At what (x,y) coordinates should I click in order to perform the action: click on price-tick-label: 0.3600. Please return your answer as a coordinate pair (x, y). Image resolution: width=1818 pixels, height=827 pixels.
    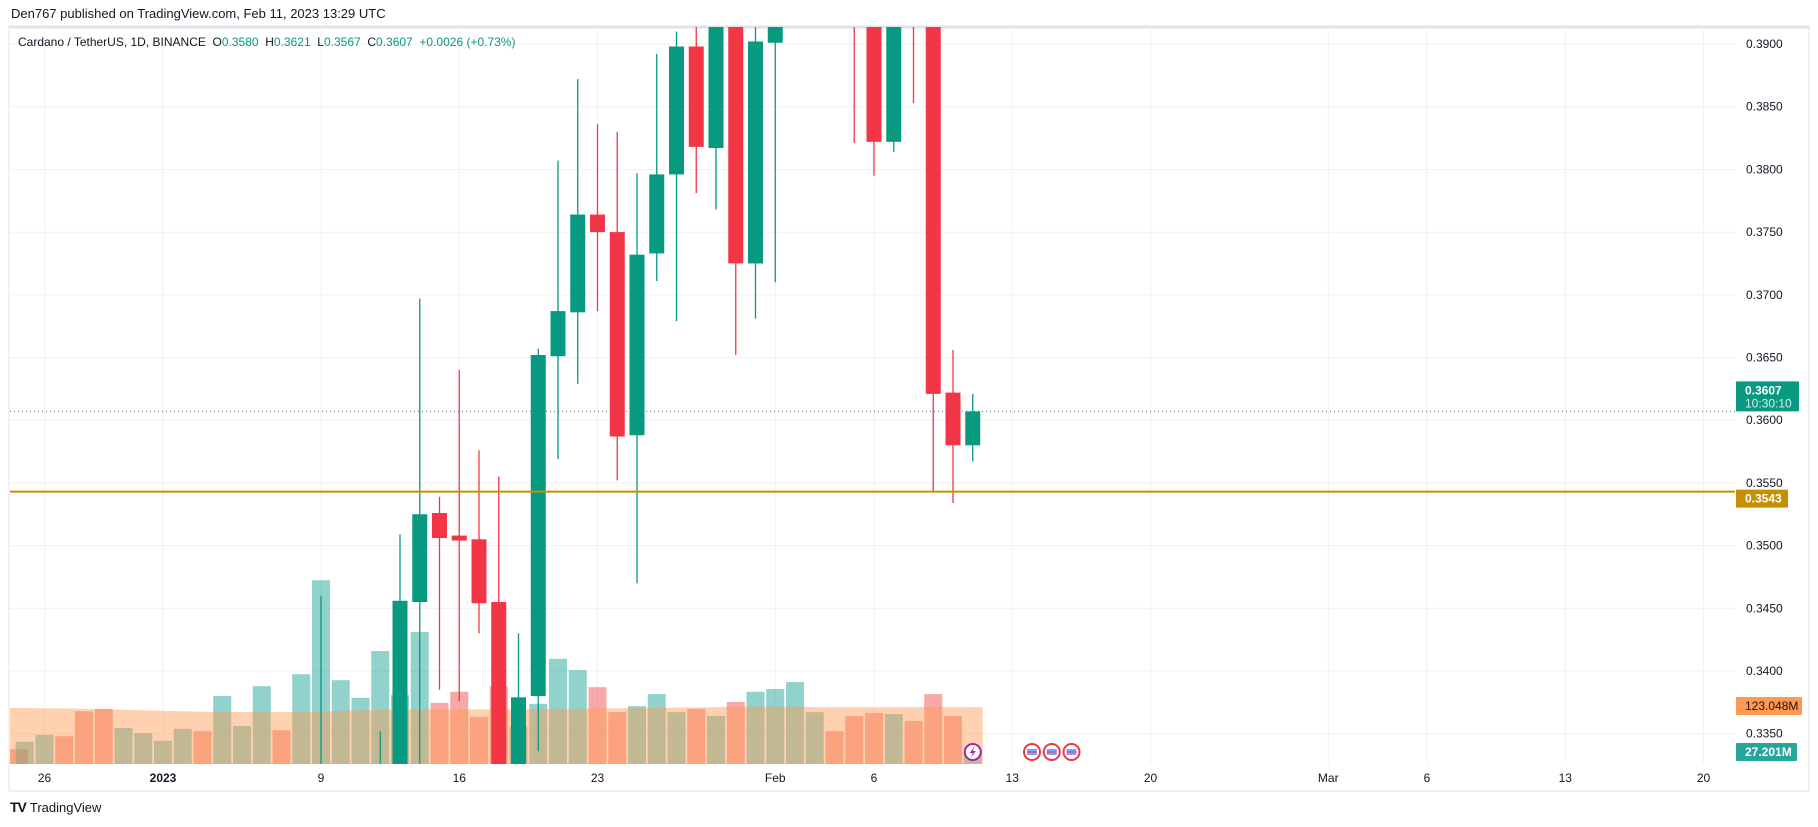
    Looking at the image, I should click on (1764, 420).